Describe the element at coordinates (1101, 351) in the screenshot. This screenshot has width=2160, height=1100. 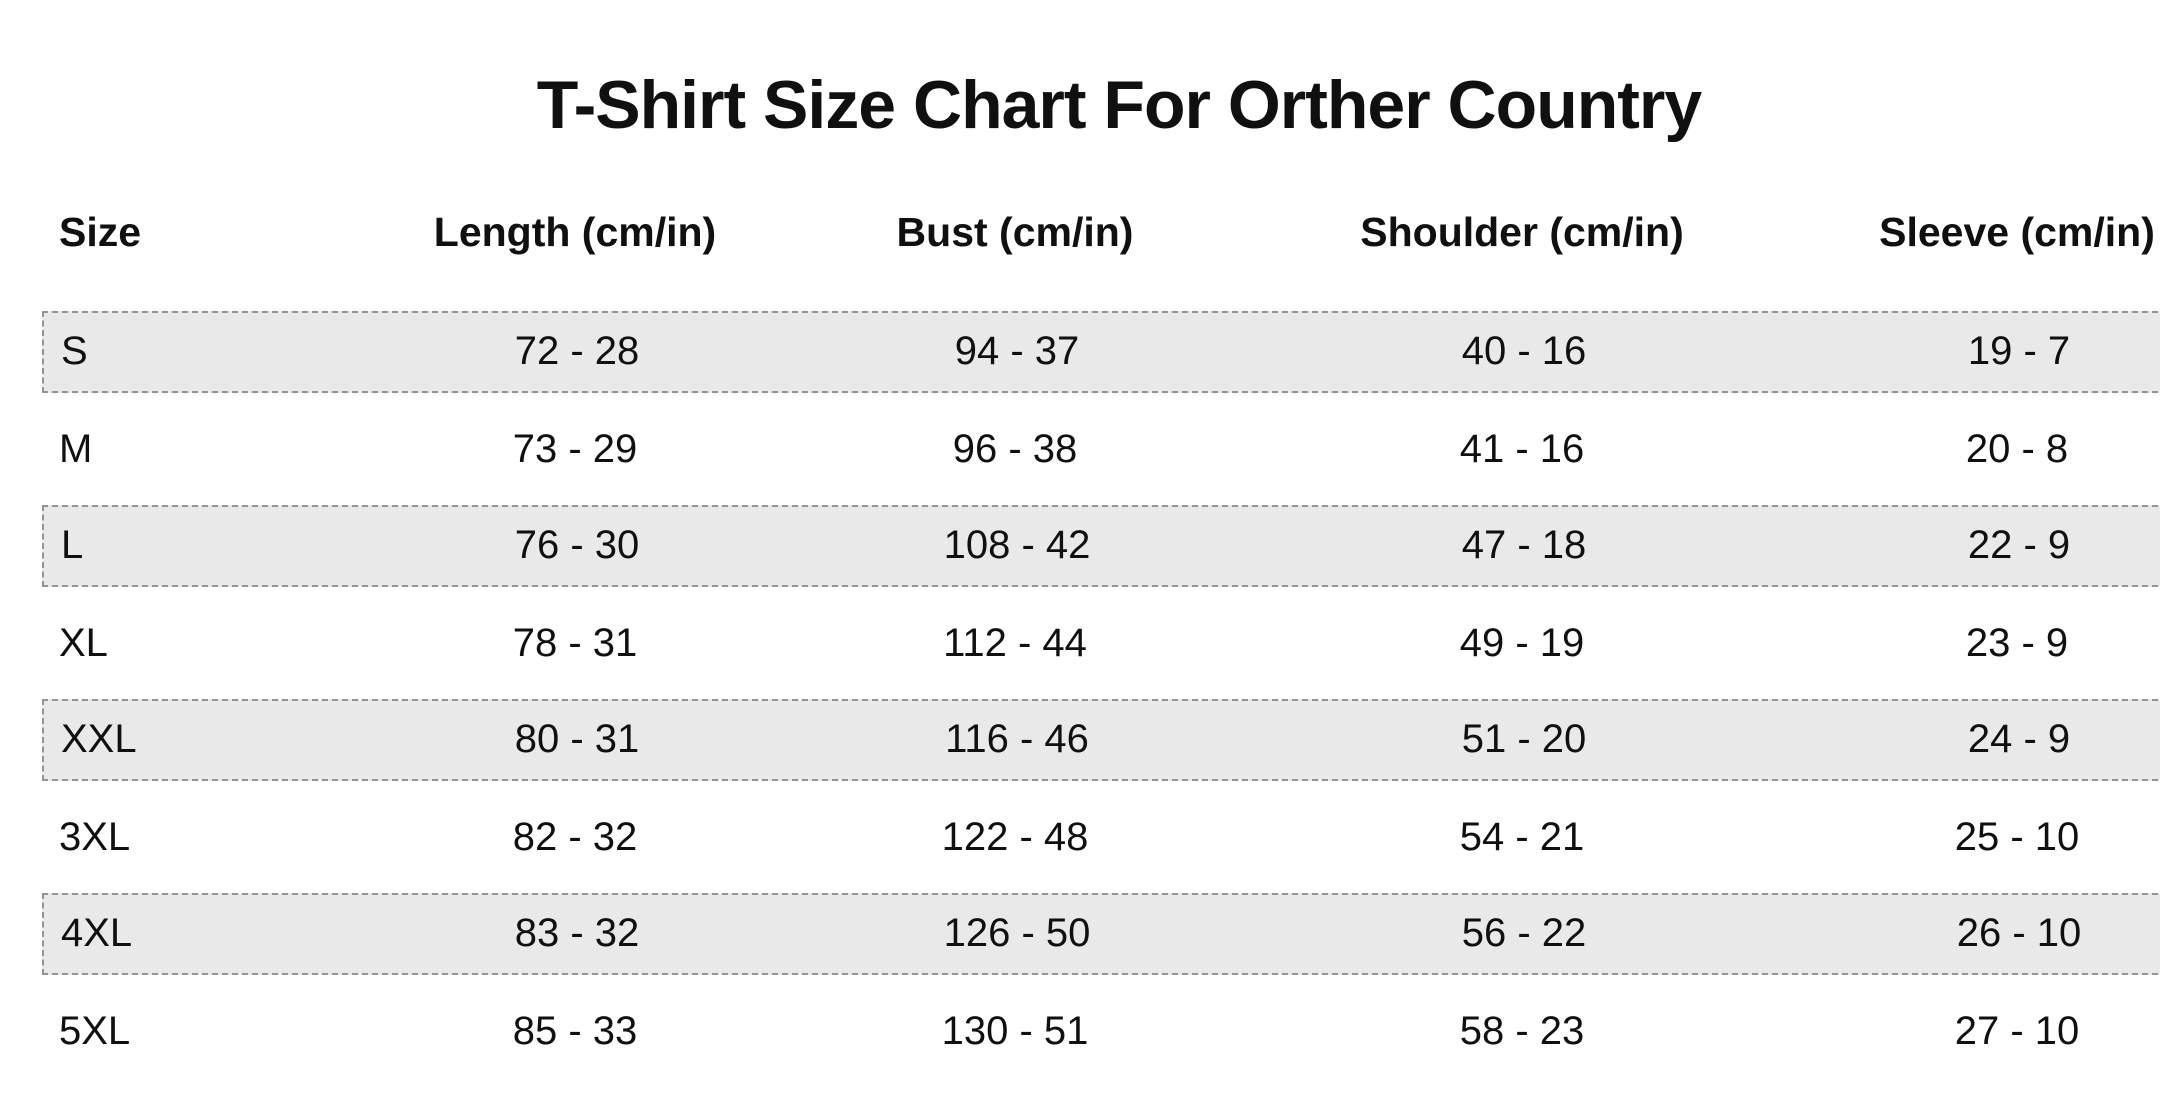
I see `table-row: S 72 - 28 94 - 37 40 - 16 19 - 7` at that location.